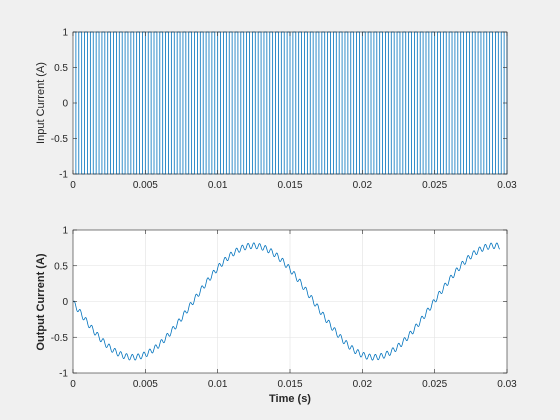 Image resolution: width=560 pixels, height=420 pixels. I want to click on output-current-ytick-label: 1, so click(65, 231).